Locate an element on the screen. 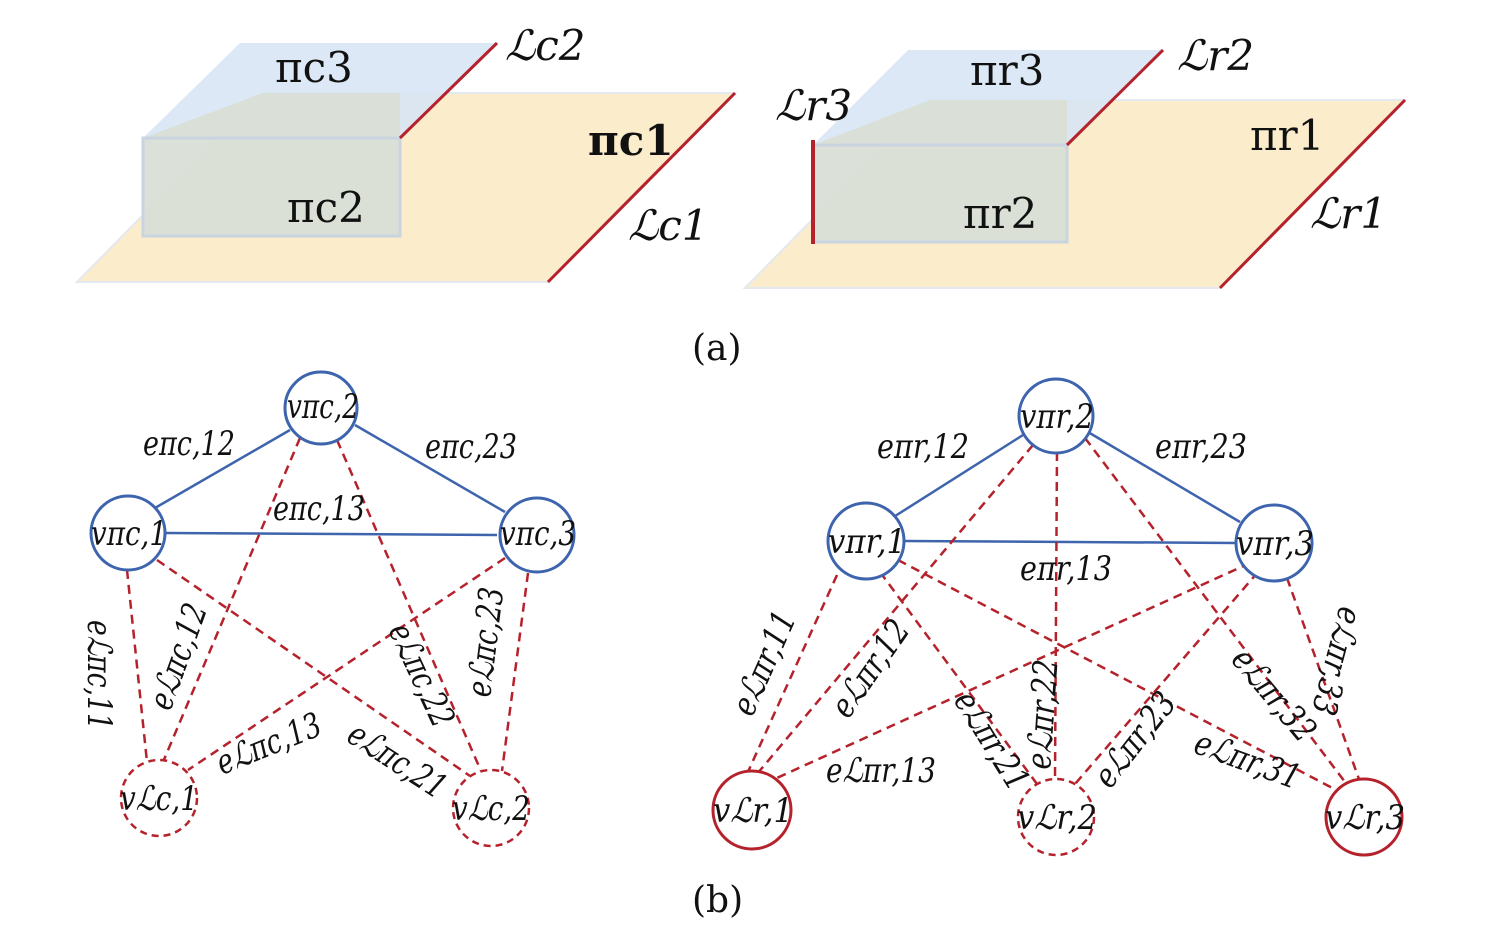 This screenshot has height=943, width=1491. label-e-L-pi-c-22: eℒπc,22 is located at coordinates (421, 675).